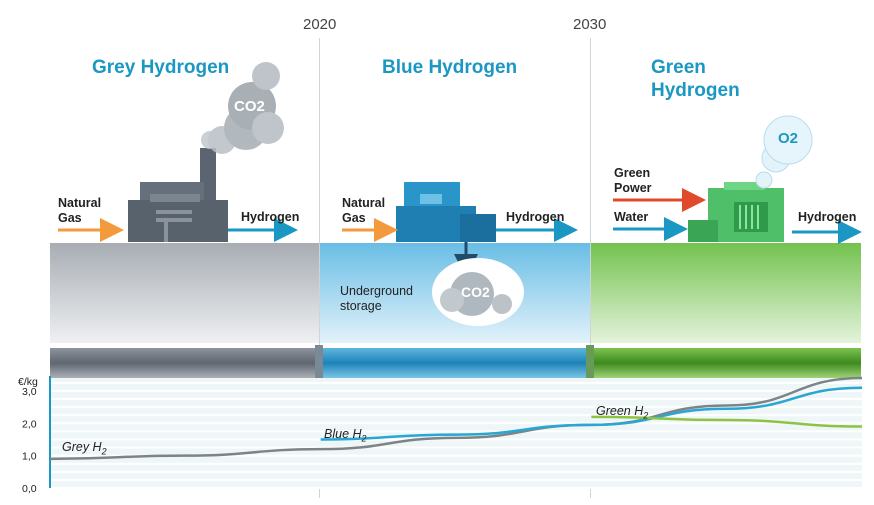 This screenshot has width=874, height=505. I want to click on year-label-2020: 2020, so click(320, 24).